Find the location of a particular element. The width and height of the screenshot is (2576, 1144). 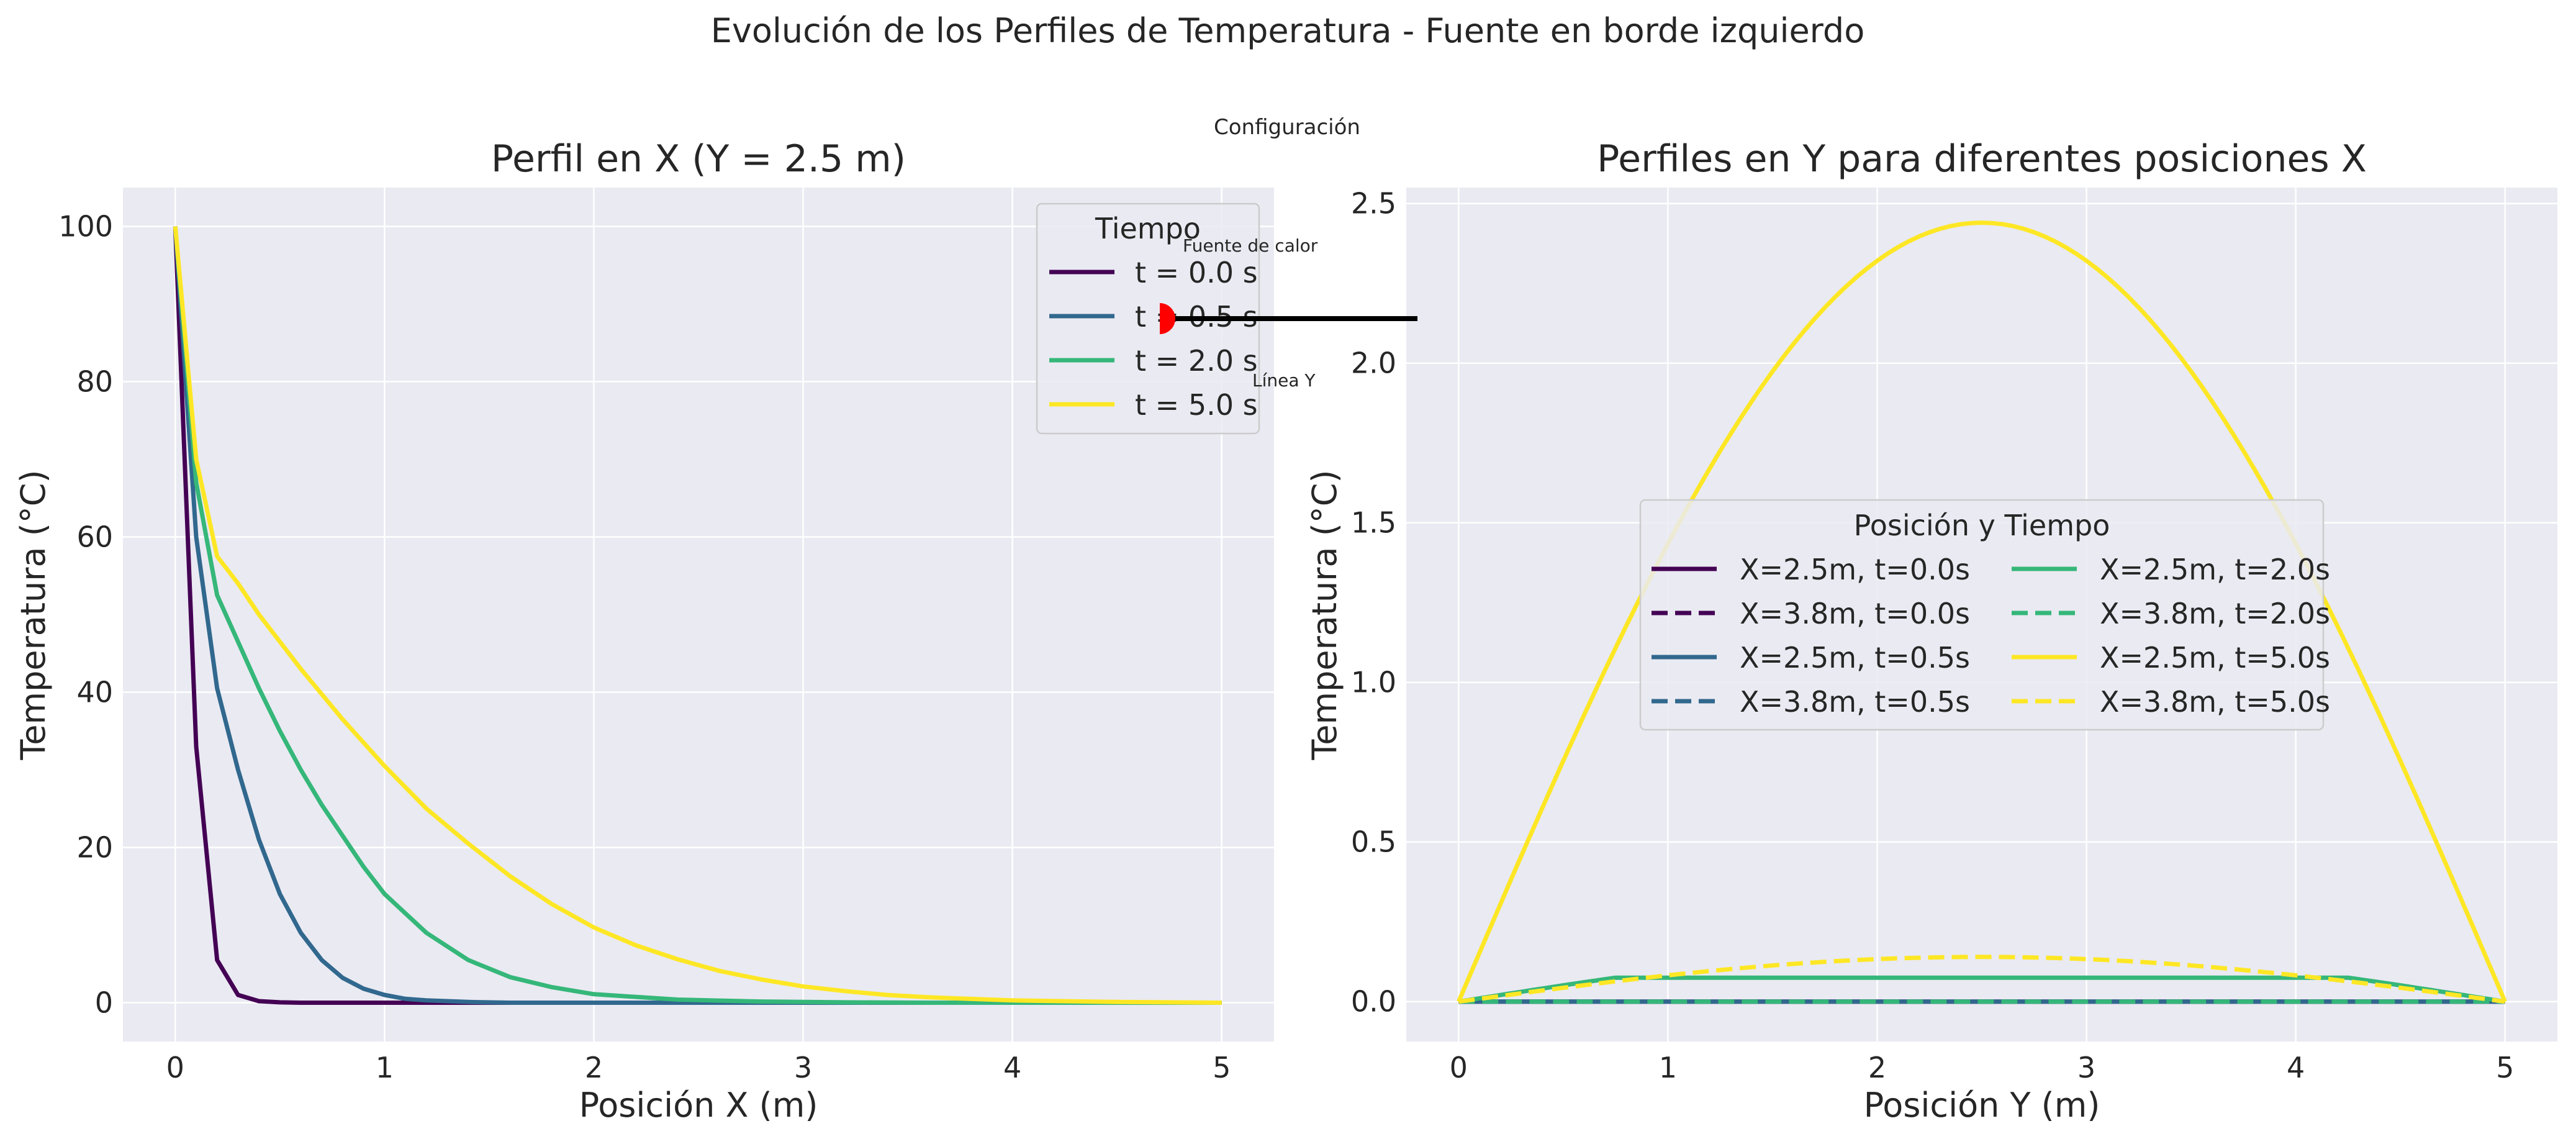

inset-title: Configuración is located at coordinates (1287, 128).